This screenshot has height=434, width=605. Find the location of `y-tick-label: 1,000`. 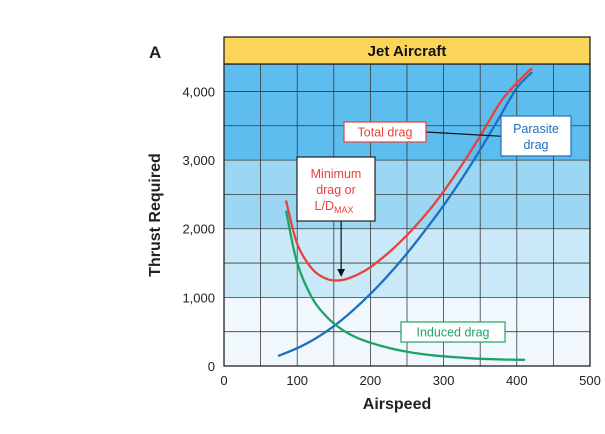

y-tick-label: 1,000 is located at coordinates (198, 297).